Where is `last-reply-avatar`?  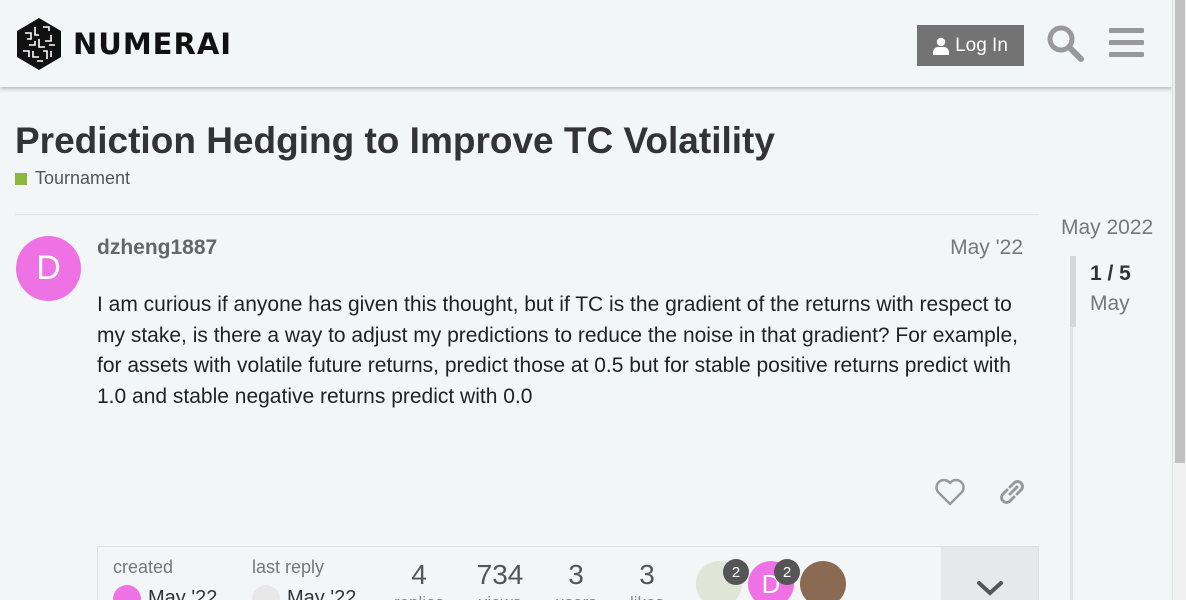
last-reply-avatar is located at coordinates (266, 592).